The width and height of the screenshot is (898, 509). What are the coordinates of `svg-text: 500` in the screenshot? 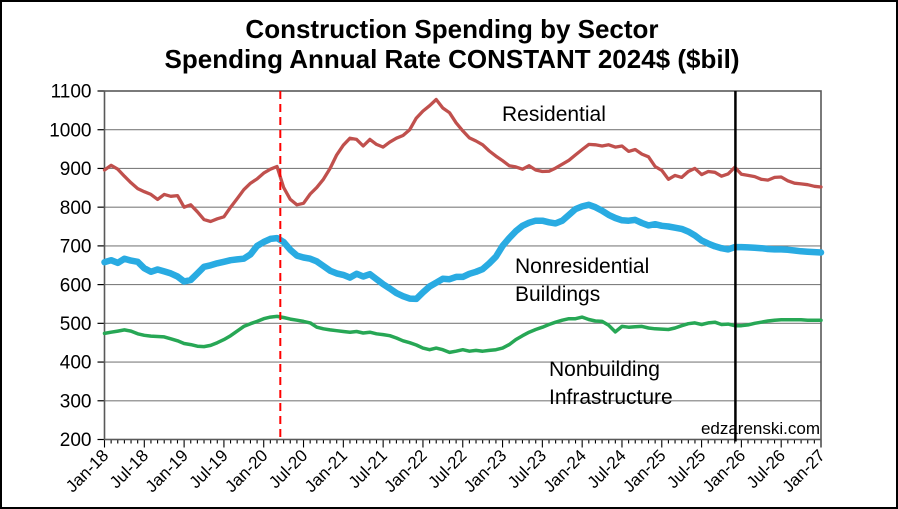 It's located at (76, 324).